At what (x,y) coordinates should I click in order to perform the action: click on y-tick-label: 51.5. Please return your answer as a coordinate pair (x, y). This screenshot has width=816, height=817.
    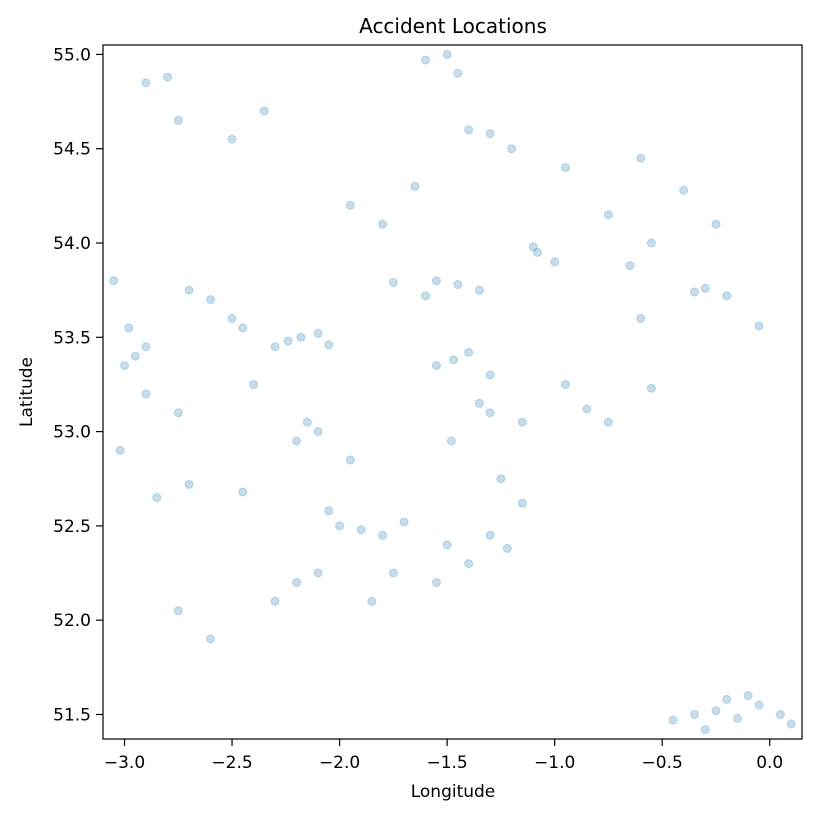
    Looking at the image, I should click on (72, 715).